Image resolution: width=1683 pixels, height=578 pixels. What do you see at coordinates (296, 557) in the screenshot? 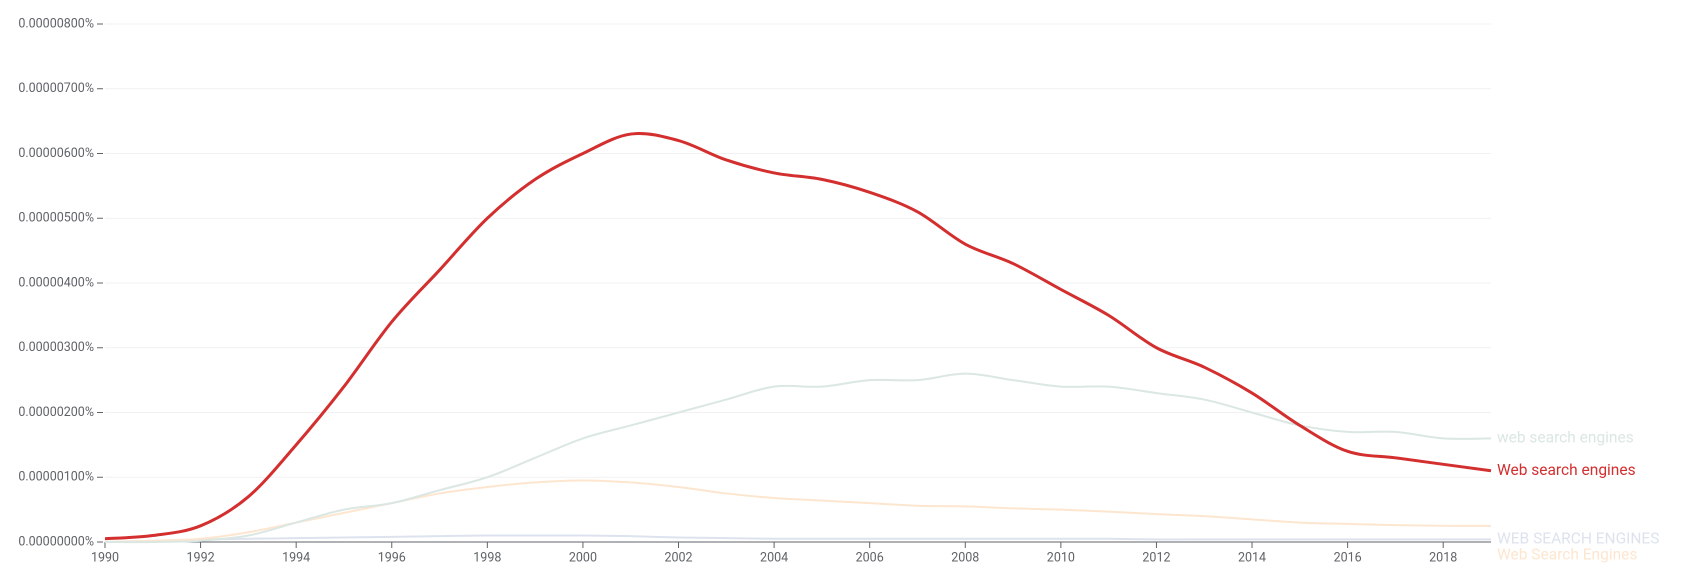
I see `x-tick-label: 1994` at bounding box center [296, 557].